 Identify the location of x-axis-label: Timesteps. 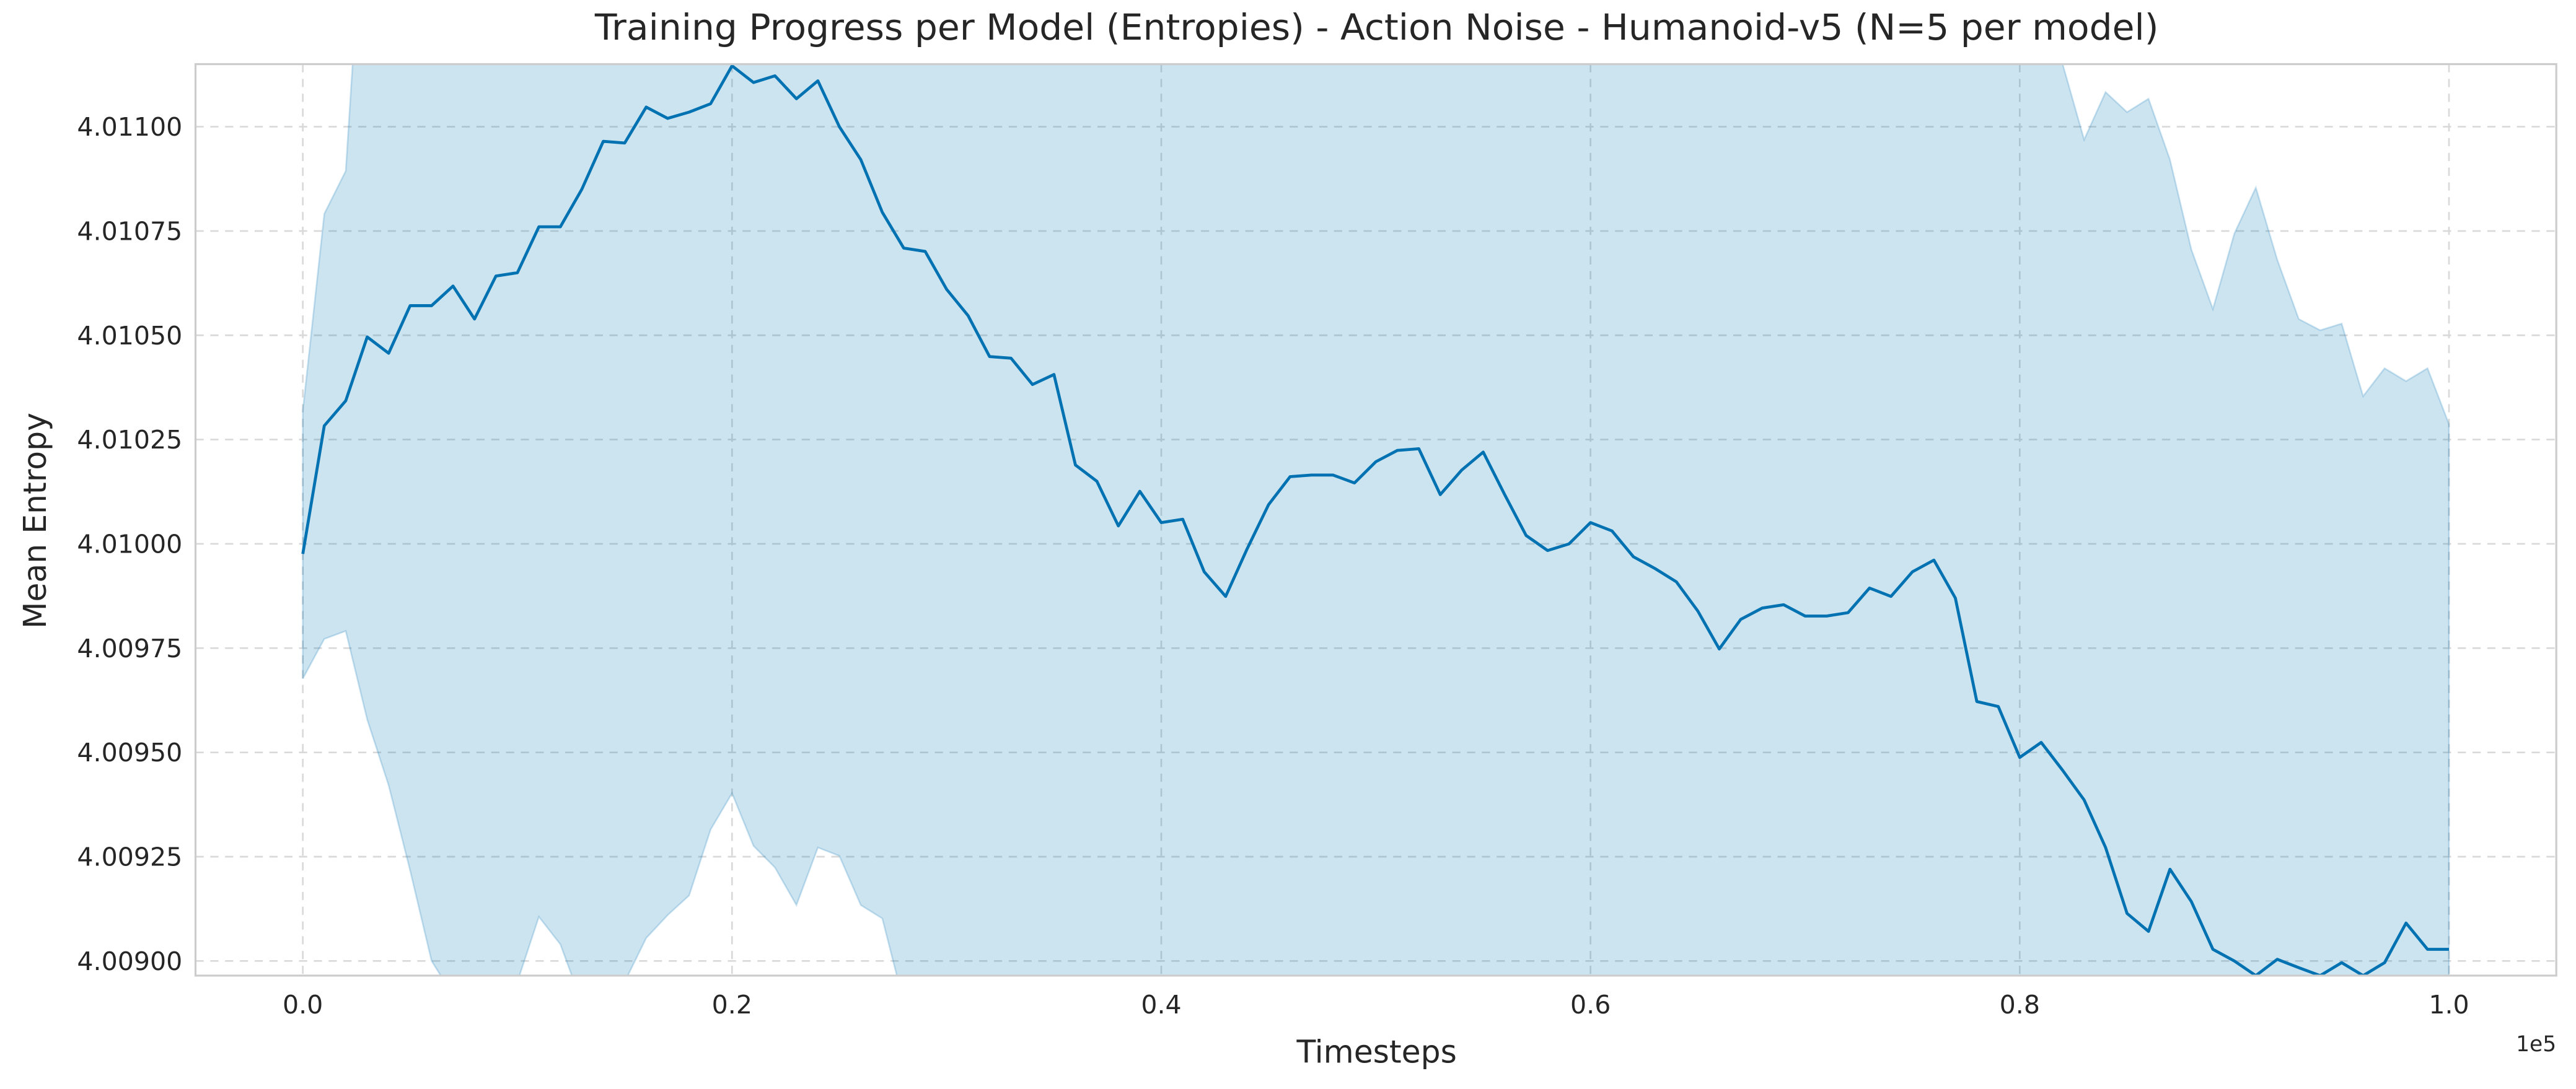
(1376, 1052).